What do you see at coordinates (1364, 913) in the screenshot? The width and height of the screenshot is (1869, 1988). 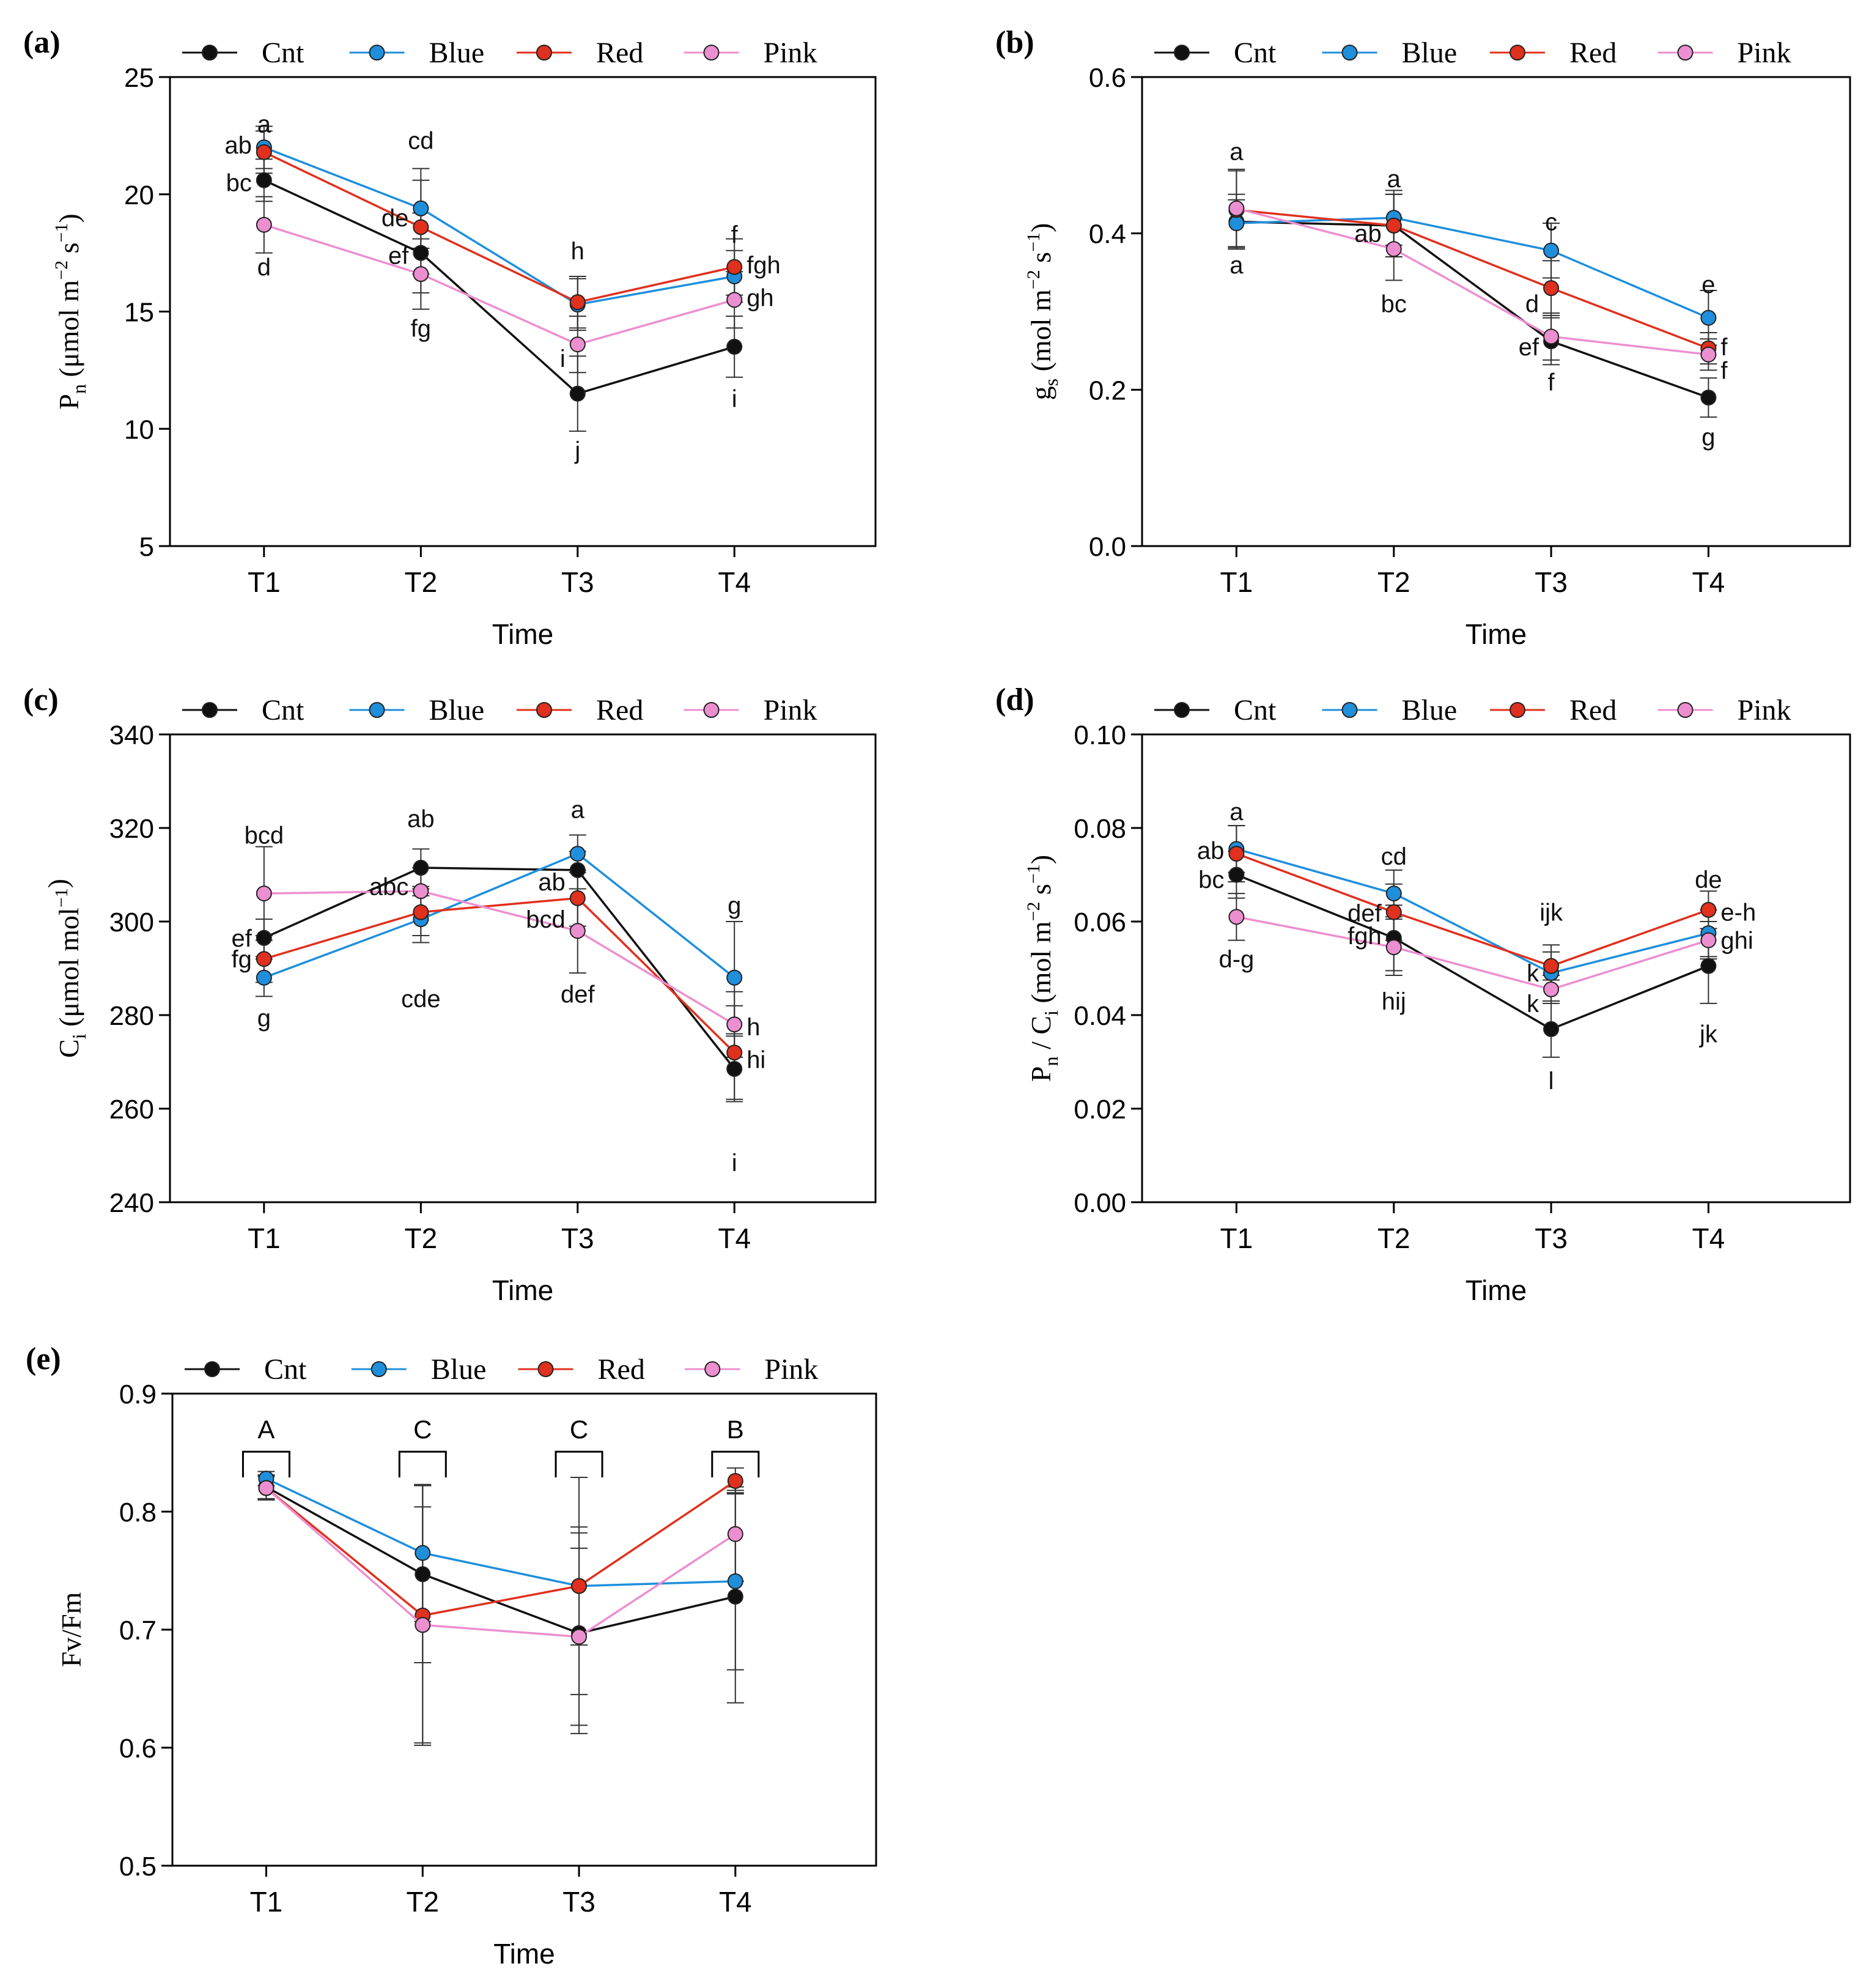 I see `significance-letter: def` at bounding box center [1364, 913].